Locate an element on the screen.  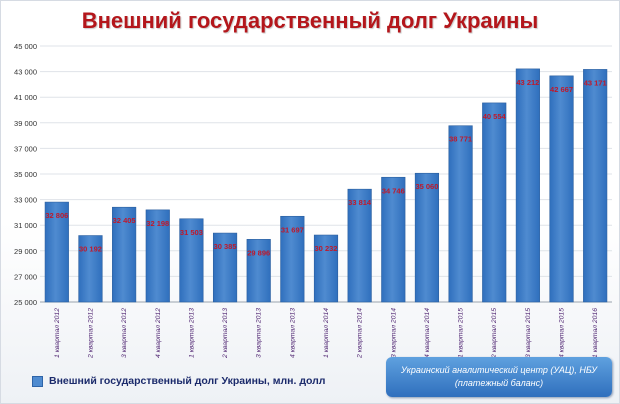
x-tick-label: 4 квартал 2012 is located at coordinates (158, 333).